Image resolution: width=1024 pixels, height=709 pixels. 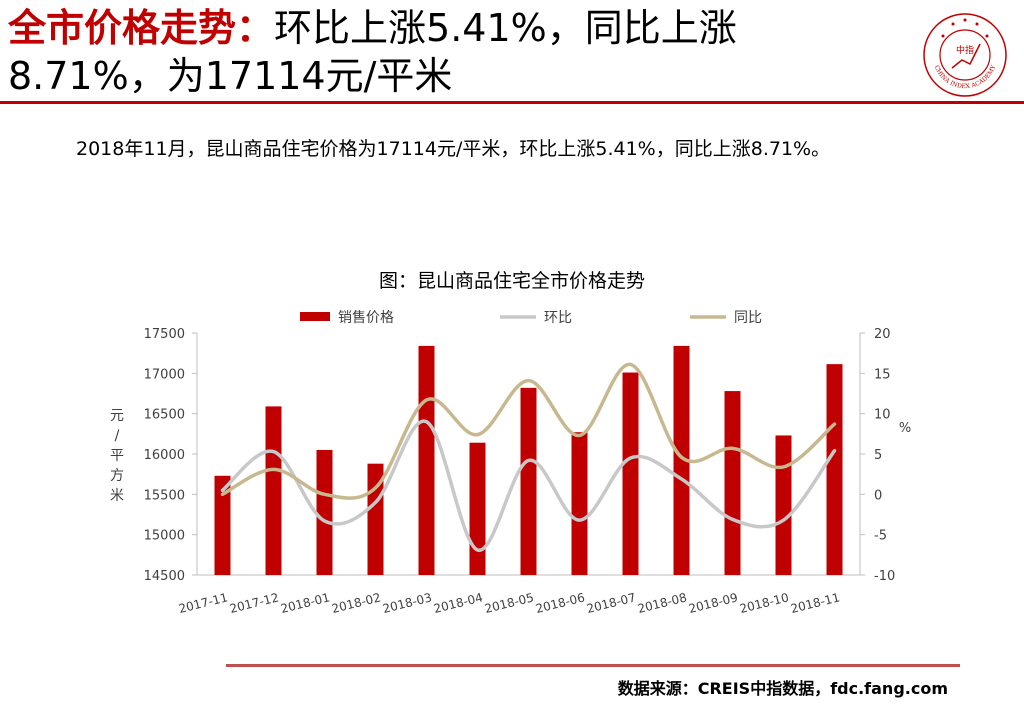 What do you see at coordinates (662, 603) in the screenshot?
I see `x-axis-tick-label: 2018-08` at bounding box center [662, 603].